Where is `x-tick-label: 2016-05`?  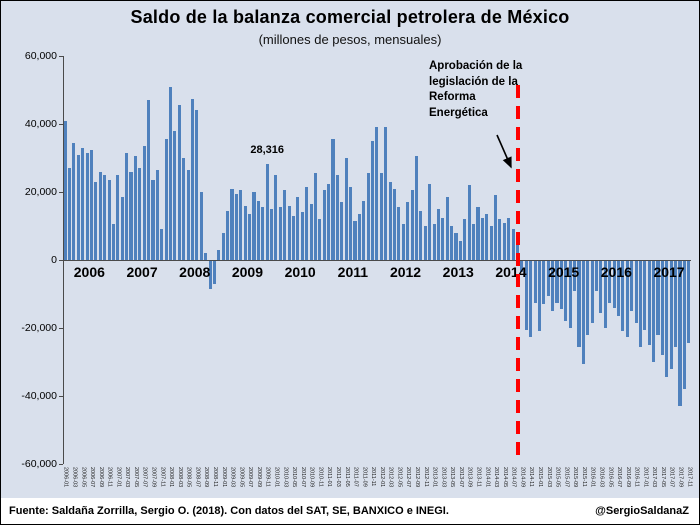 x-tick-label: 2016-05 is located at coordinates (610, 477).